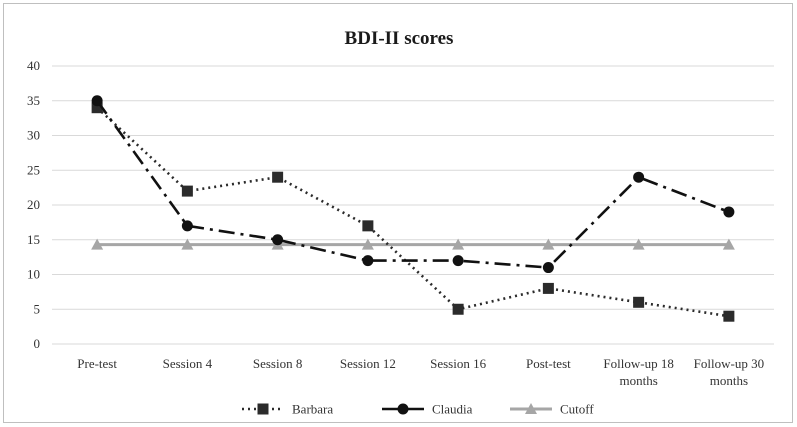 This screenshot has width=797, height=427. Describe the element at coordinates (33, 169) in the screenshot. I see `y-tick-label: 25` at that location.